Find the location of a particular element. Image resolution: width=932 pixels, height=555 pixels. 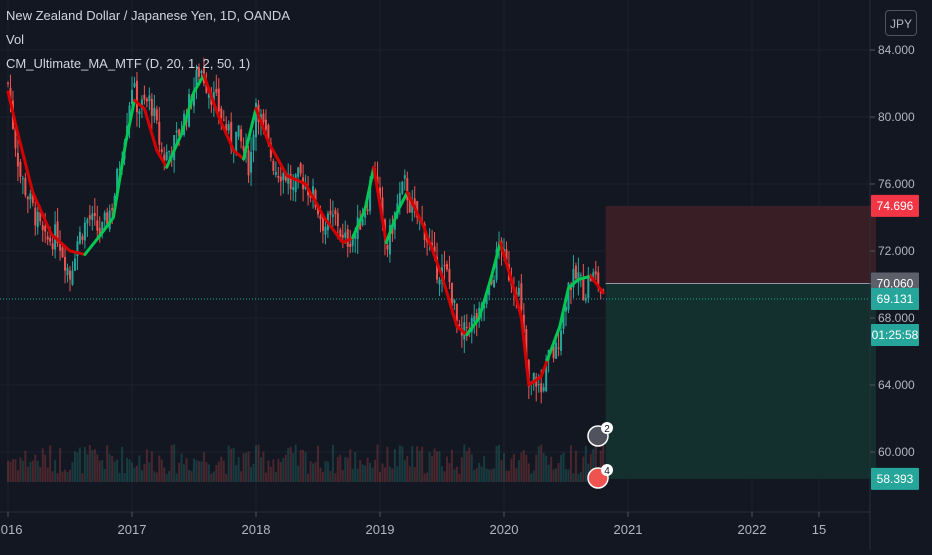

event-markers: 24 is located at coordinates (600, 455).